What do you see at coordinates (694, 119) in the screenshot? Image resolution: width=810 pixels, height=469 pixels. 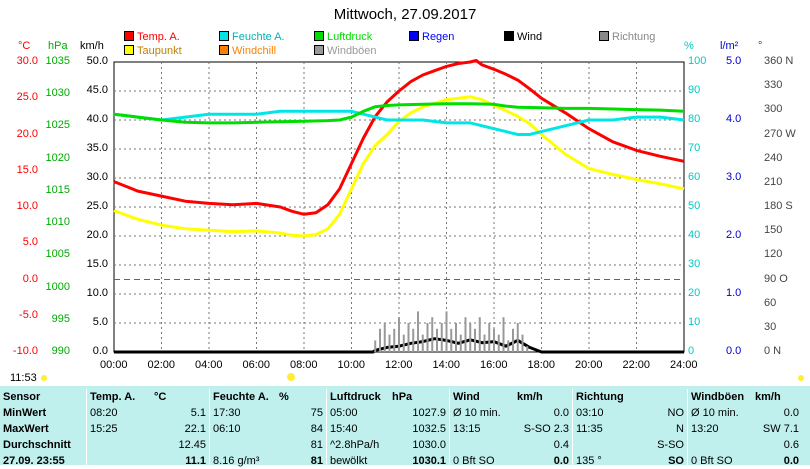 I see `axis-tick-label: 80` at bounding box center [694, 119].